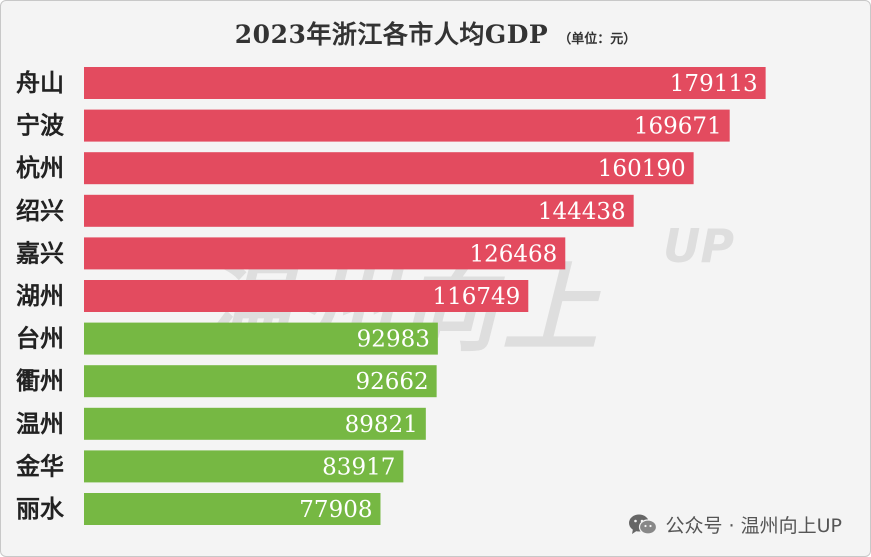  I want to click on category-label: 衢州, so click(40, 380).